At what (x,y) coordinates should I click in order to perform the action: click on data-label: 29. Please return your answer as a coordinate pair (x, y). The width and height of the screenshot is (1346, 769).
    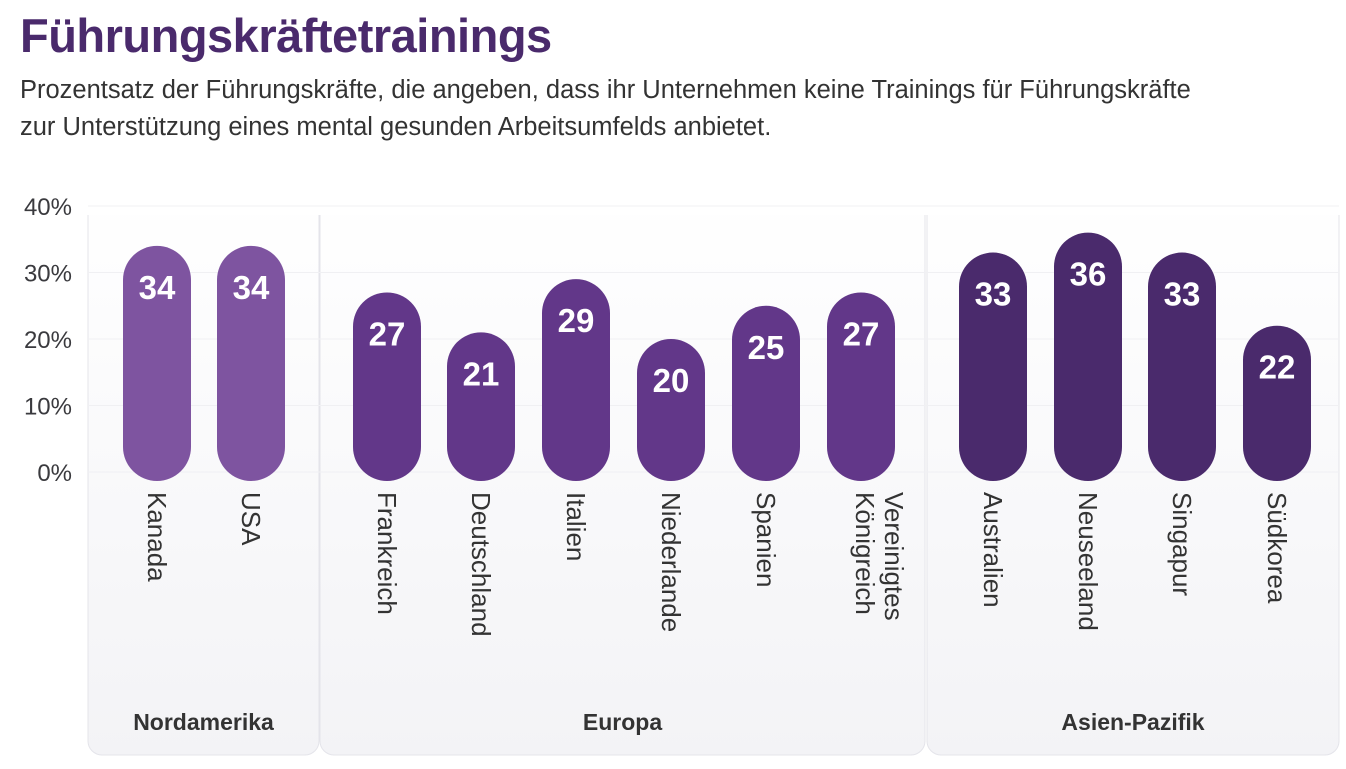
    Looking at the image, I should click on (576, 320).